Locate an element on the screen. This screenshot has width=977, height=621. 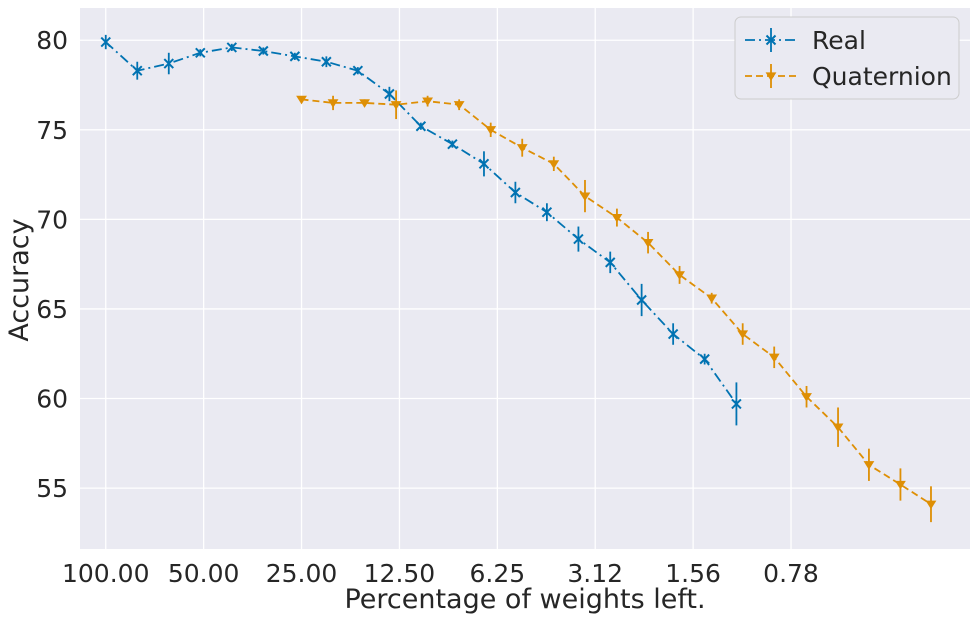
x-tick-label: 25.00 is located at coordinates (302, 573).